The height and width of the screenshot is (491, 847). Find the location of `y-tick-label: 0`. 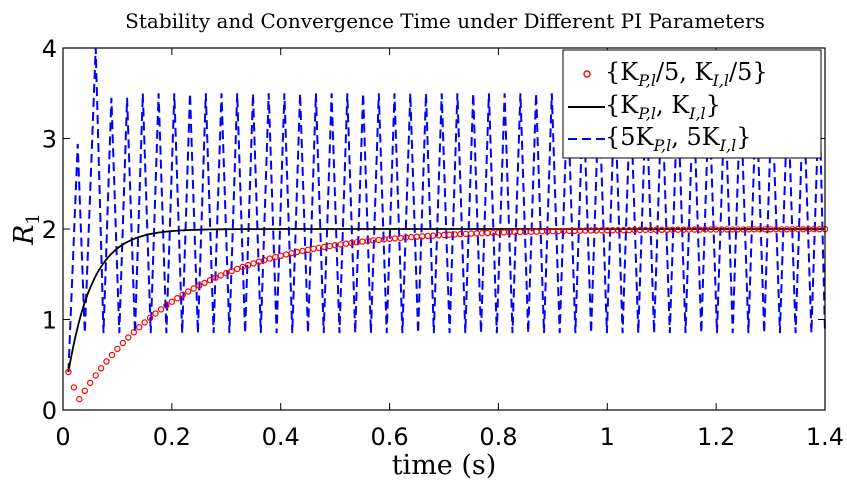

y-tick-label: 0 is located at coordinates (49, 411).